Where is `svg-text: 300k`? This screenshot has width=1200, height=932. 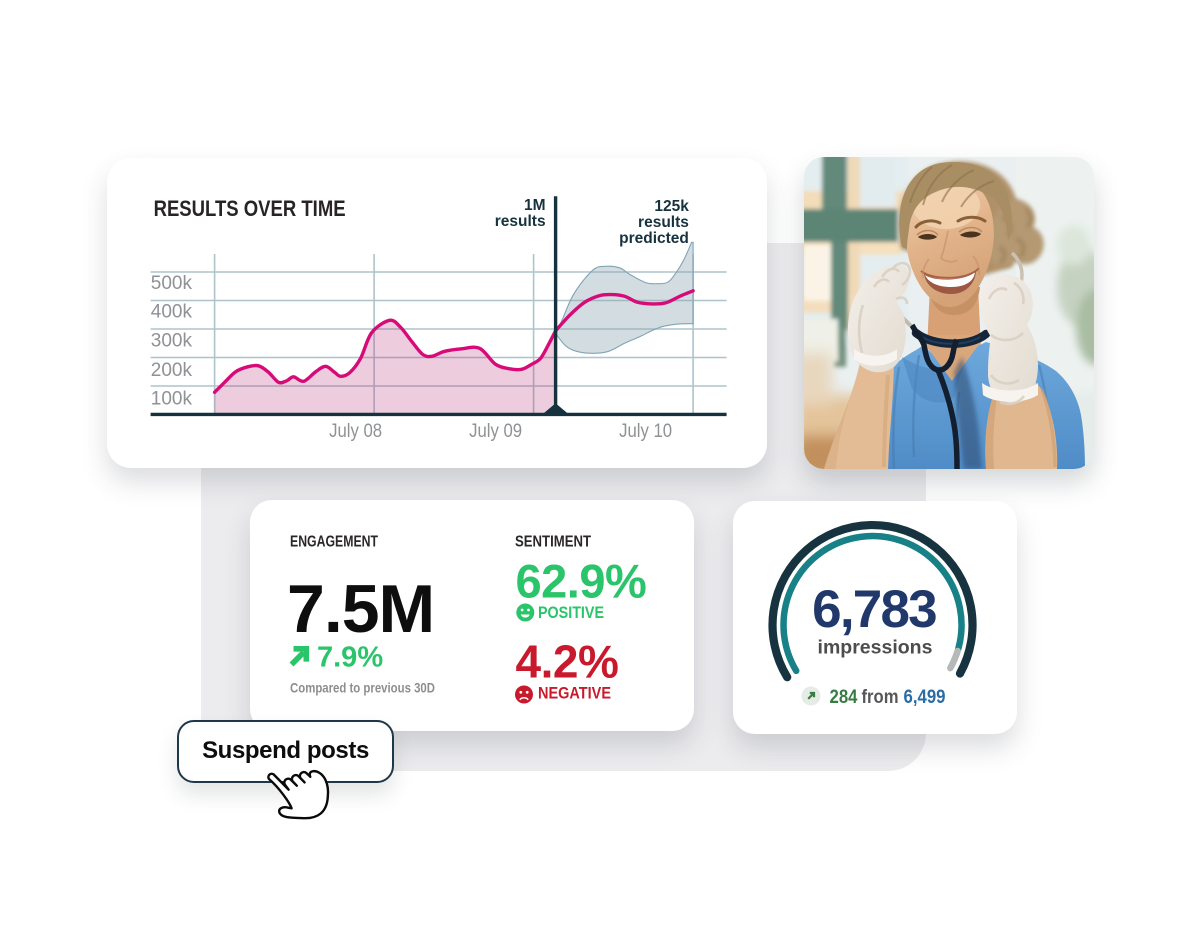
svg-text: 300k is located at coordinates (172, 341).